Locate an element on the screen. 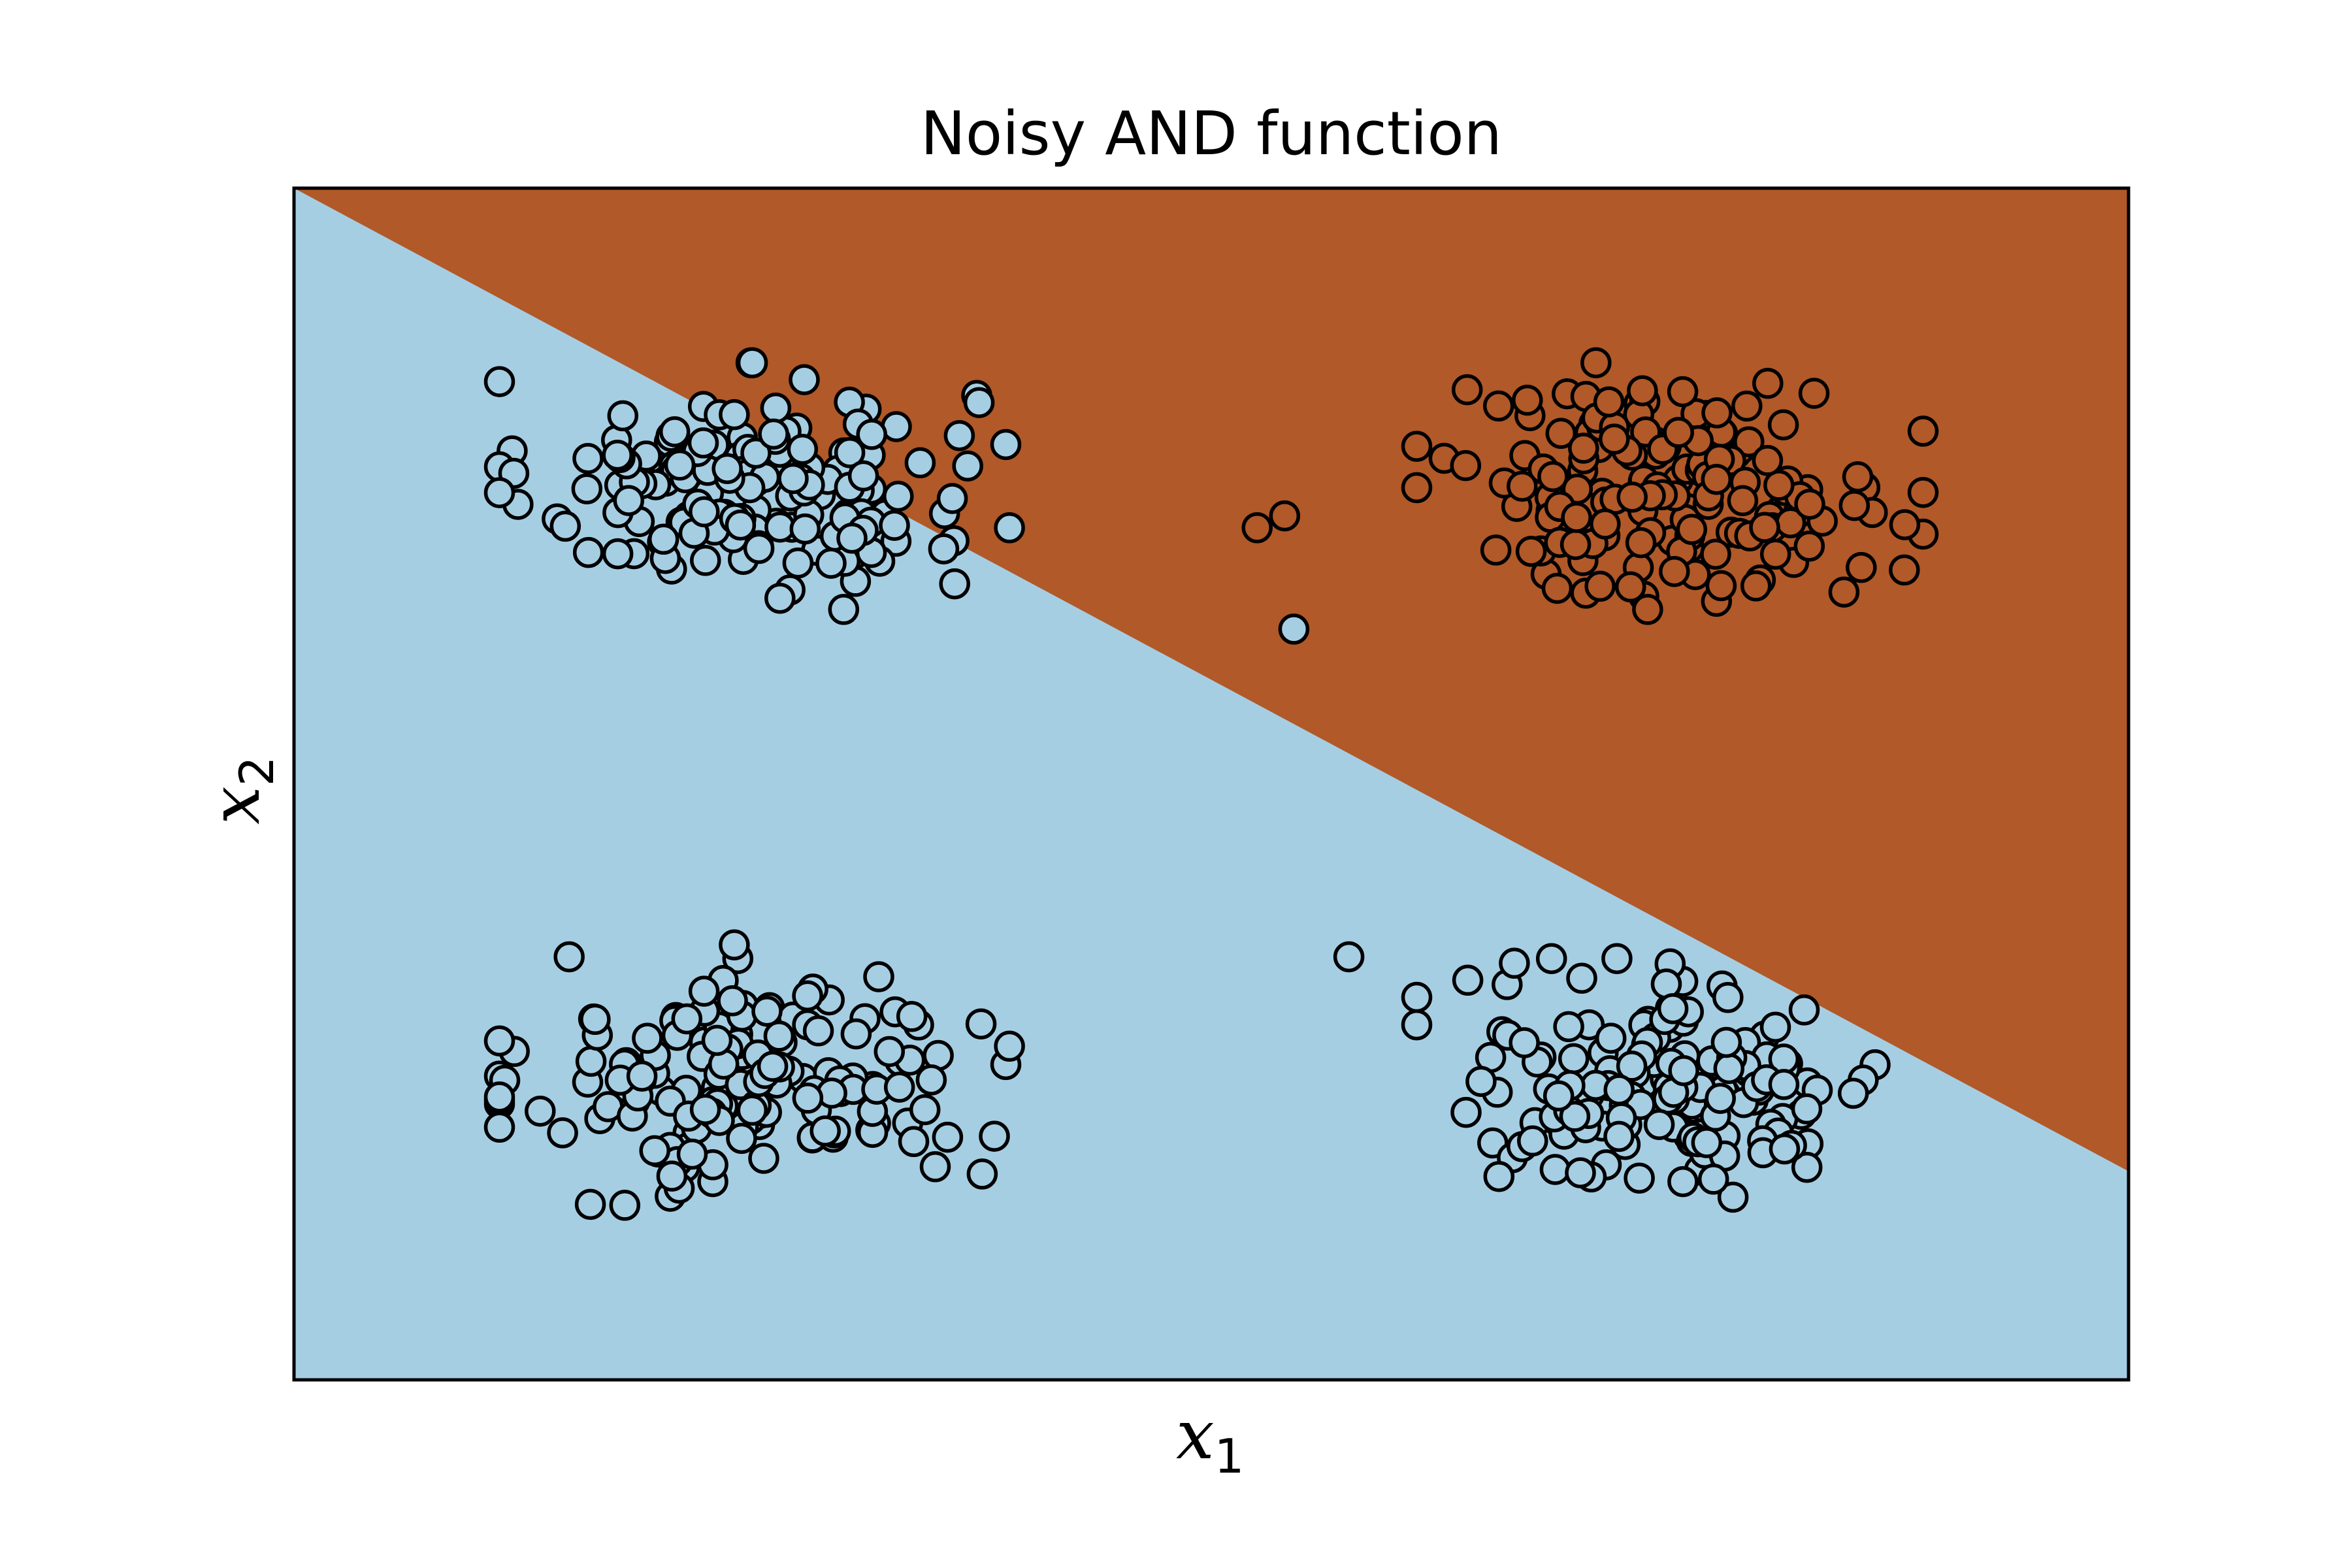  x-axis-label: x1 is located at coordinates (1210, 1439).